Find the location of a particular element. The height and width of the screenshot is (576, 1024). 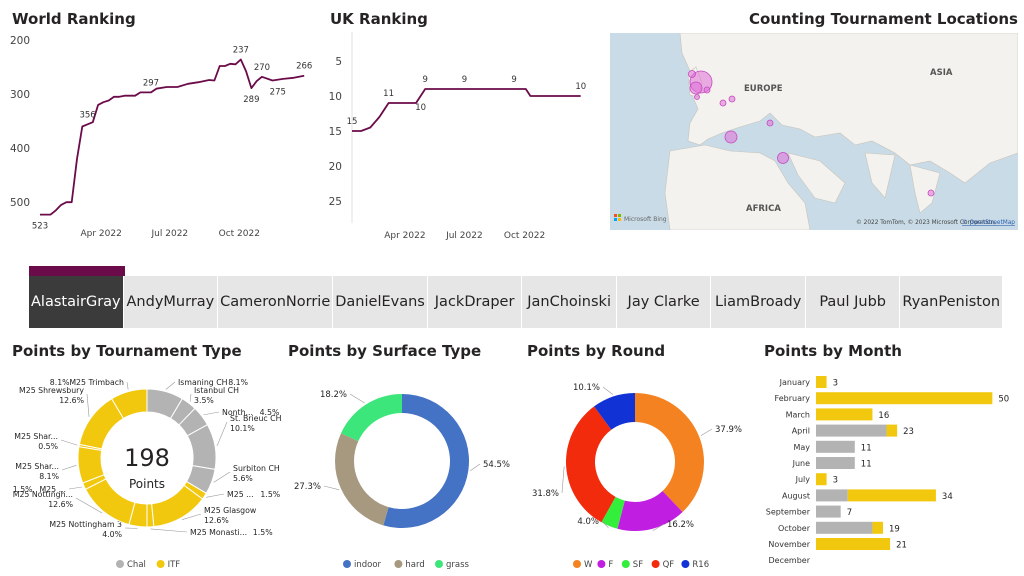

slice-m25-trimbach is located at coordinates (129, 404).